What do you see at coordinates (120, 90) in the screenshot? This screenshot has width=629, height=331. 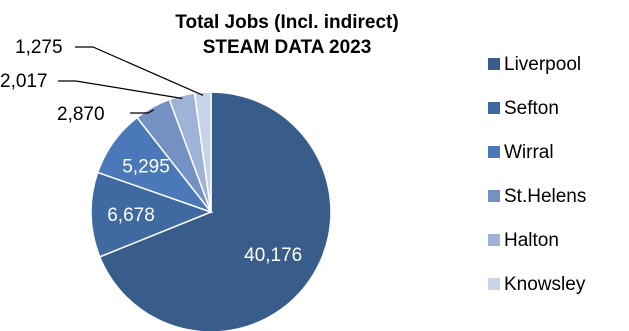 I see `leader-line-halton` at bounding box center [120, 90].